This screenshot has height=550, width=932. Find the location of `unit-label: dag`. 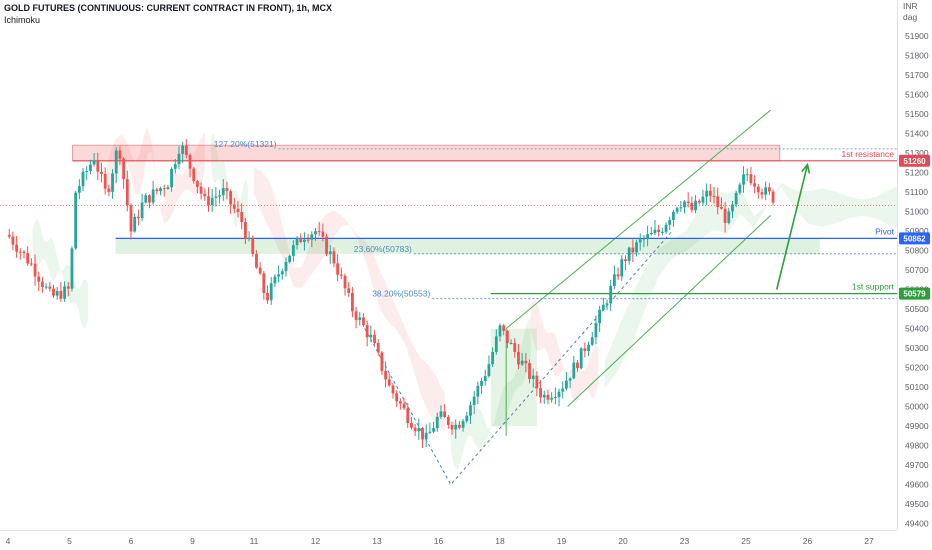

unit-label: dag is located at coordinates (910, 17).